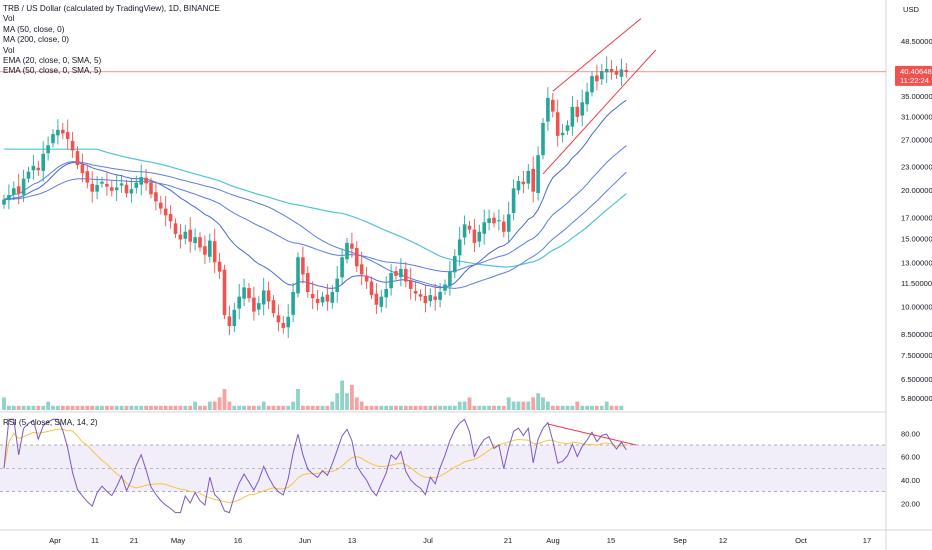 The height and width of the screenshot is (550, 932). I want to click on rsi-legend: RSI (5, close, SMA, 14, 2), so click(50, 422).